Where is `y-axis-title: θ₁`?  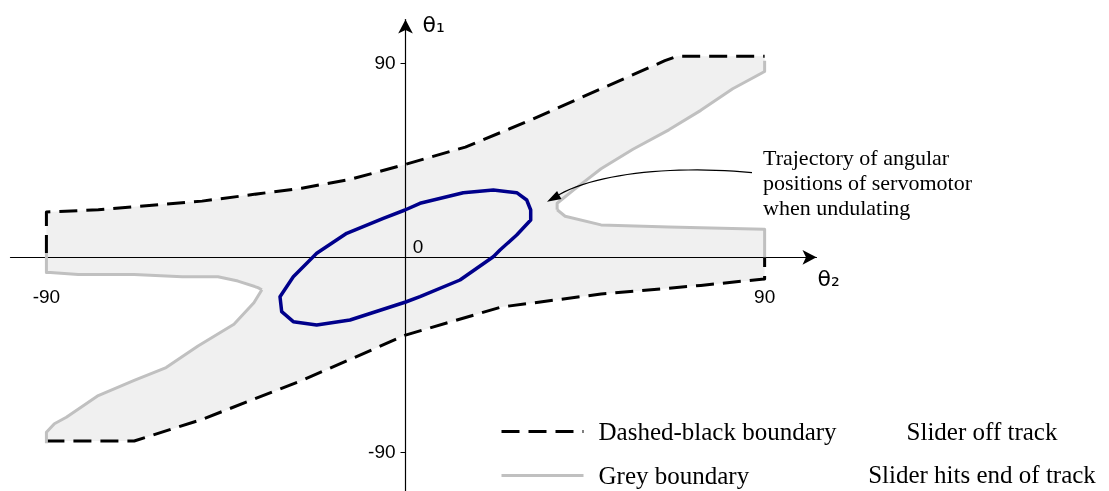
y-axis-title: θ₁ is located at coordinates (433, 25).